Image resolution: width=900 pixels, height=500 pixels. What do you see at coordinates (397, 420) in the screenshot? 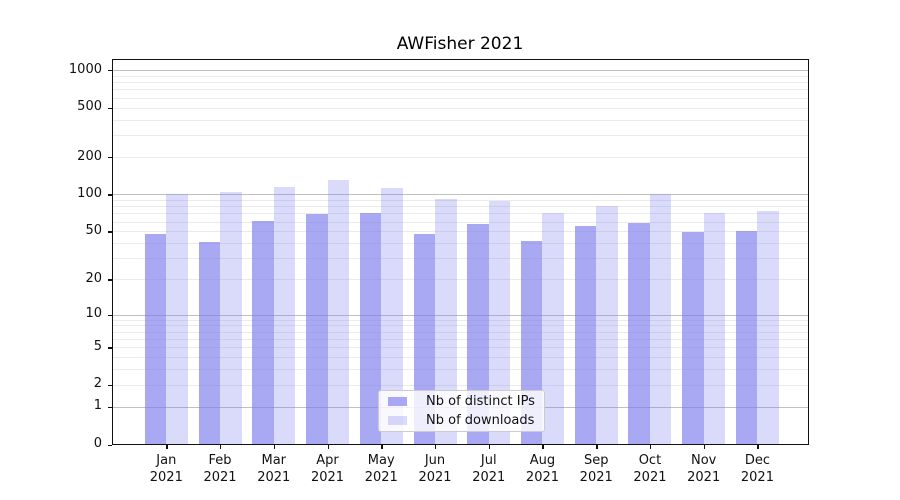
I see `legend-swatch-downloads` at bounding box center [397, 420].